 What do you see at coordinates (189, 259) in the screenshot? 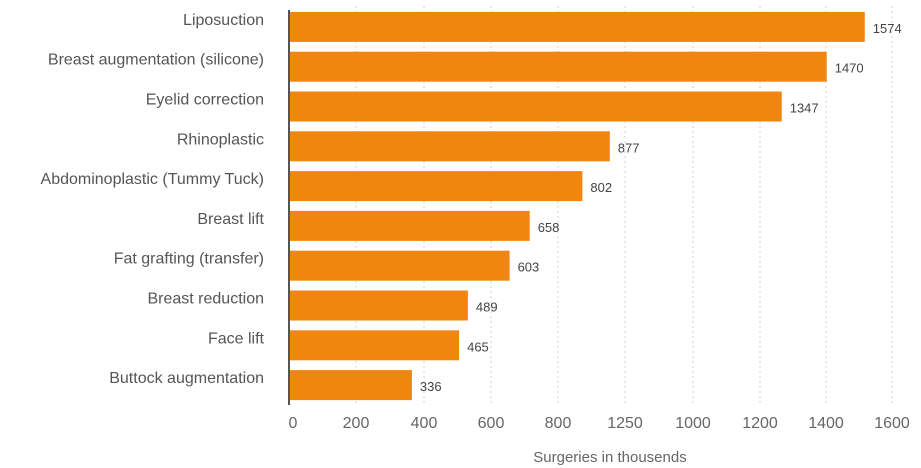
I see `category-label: Fat grafting (transfer)` at bounding box center [189, 259].